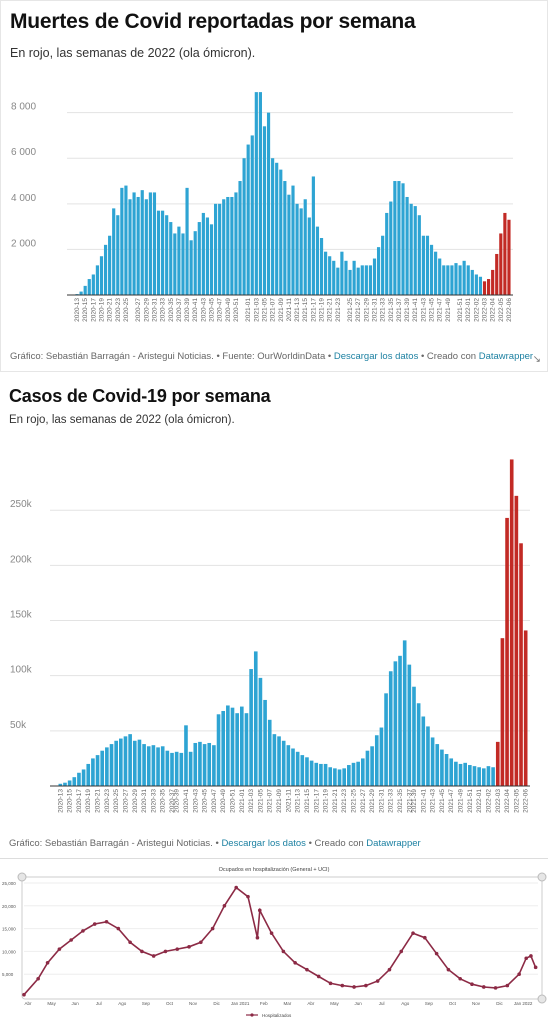  What do you see at coordinates (21, 504) in the screenshot?
I see `cases-ytick-label: 250k` at bounding box center [21, 504].